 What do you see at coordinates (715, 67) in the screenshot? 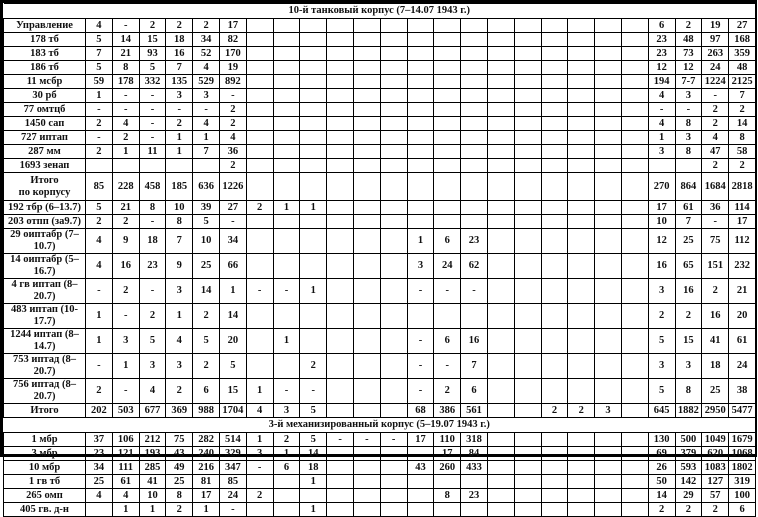
I see `table-cell: 24` at bounding box center [715, 67].